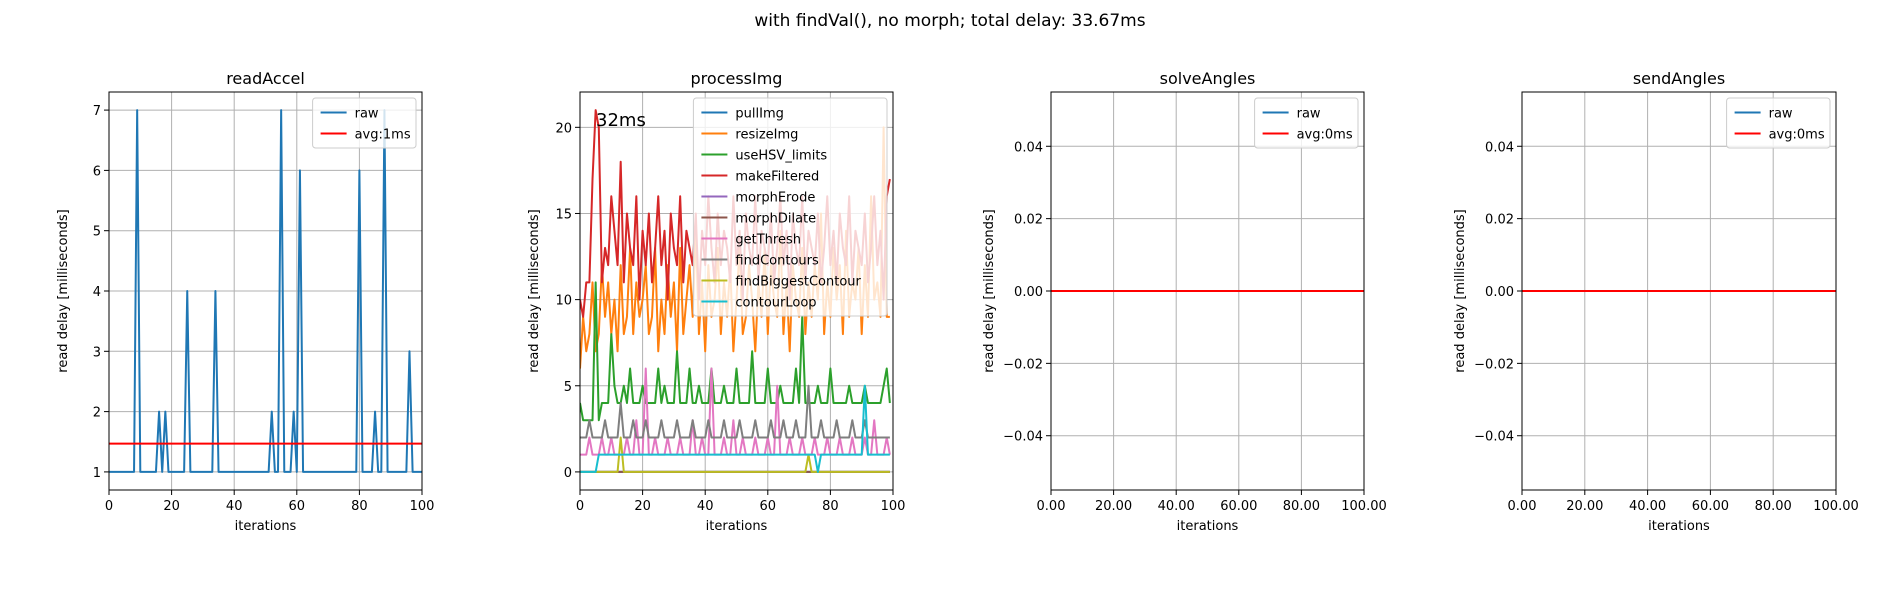 Image resolution: width=1900 pixels, height=600 pixels. Describe the element at coordinates (97, 413) in the screenshot. I see `y-tick-label: 2` at that location.